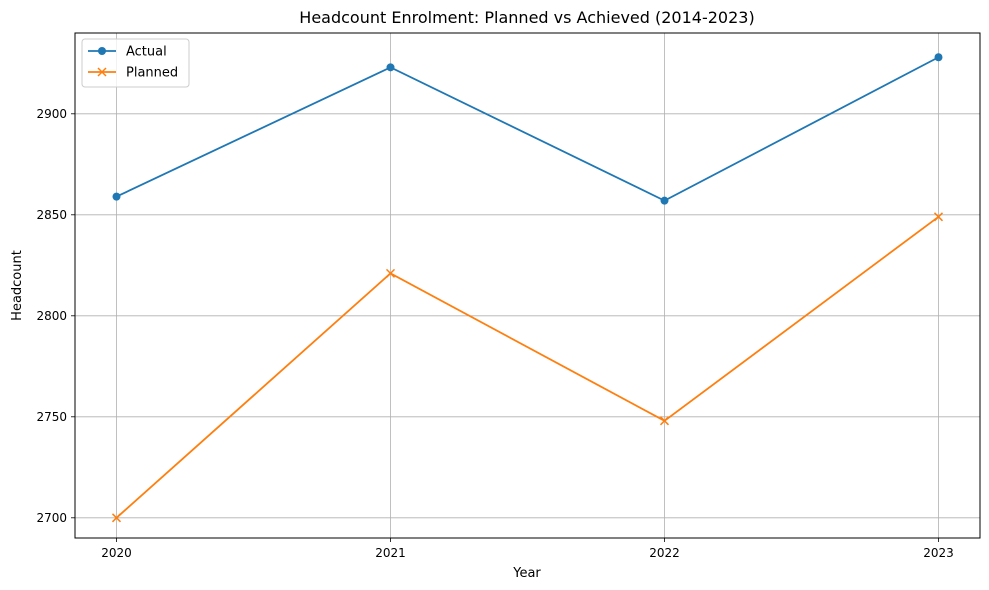 The height and width of the screenshot is (590, 989). What do you see at coordinates (51, 114) in the screenshot?
I see `y-tick-label: 2900` at bounding box center [51, 114].